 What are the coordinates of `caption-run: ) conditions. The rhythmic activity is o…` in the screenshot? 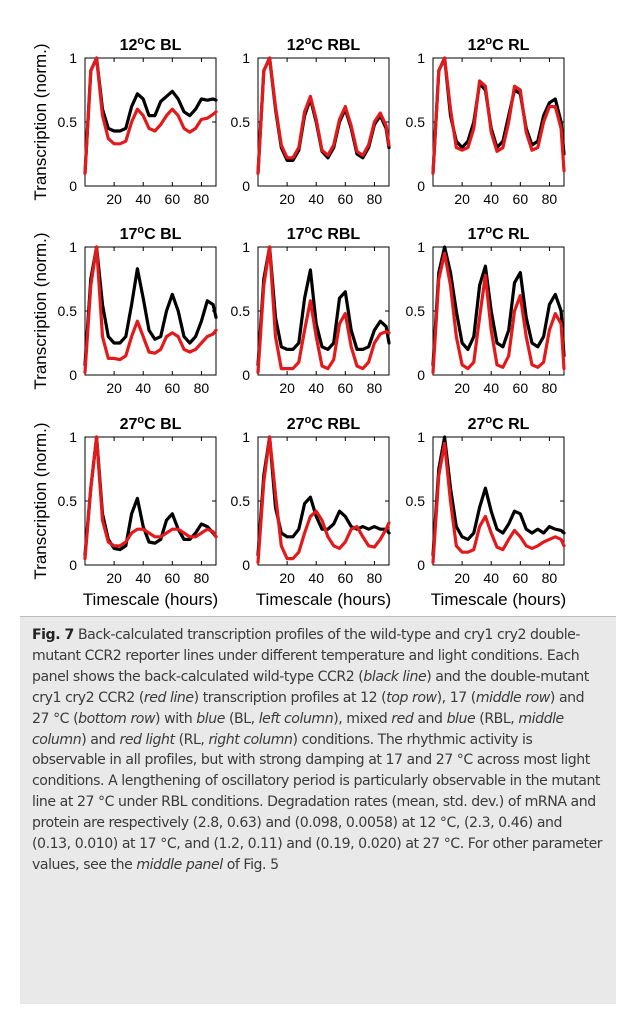 It's located at (317, 802).